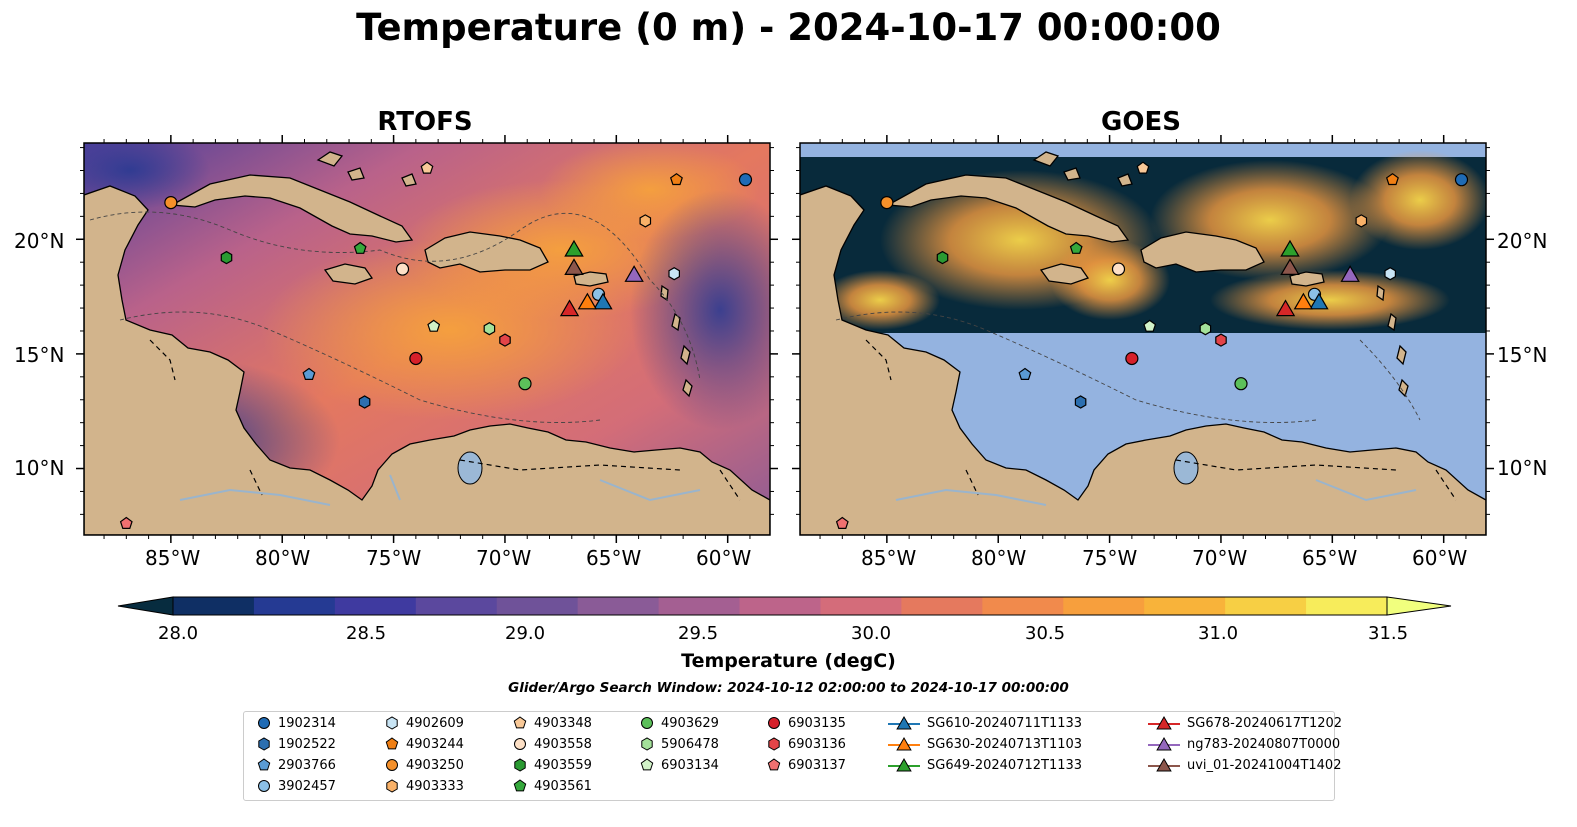 The image size is (1577, 827). I want to click on legend-item: 4903333, so click(424, 786).